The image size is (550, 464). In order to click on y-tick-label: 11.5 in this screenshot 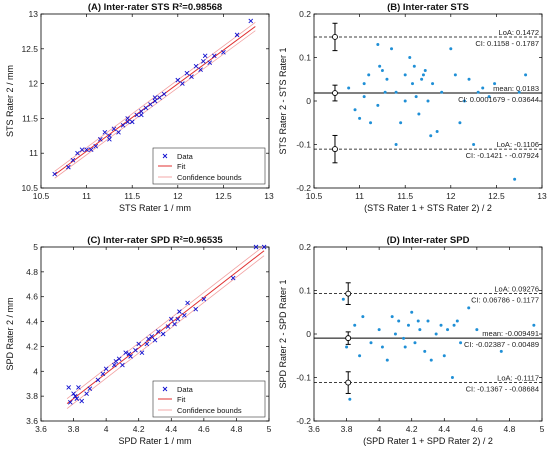, I will do `click(30, 118)`.